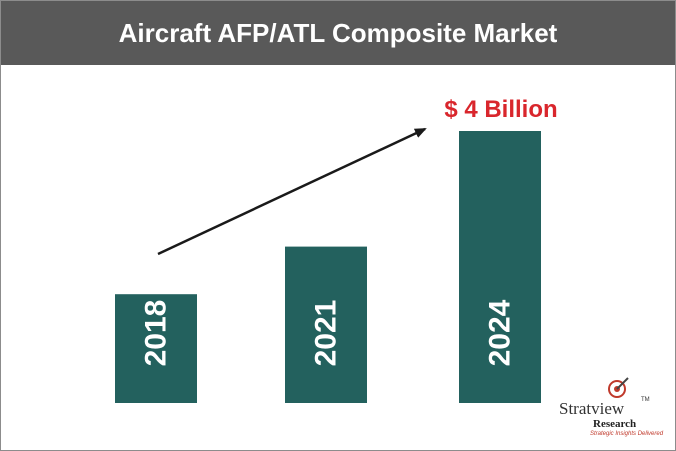 The width and height of the screenshot is (676, 451). What do you see at coordinates (500, 109) in the screenshot?
I see `value-annotation: $ 4 Billion` at bounding box center [500, 109].